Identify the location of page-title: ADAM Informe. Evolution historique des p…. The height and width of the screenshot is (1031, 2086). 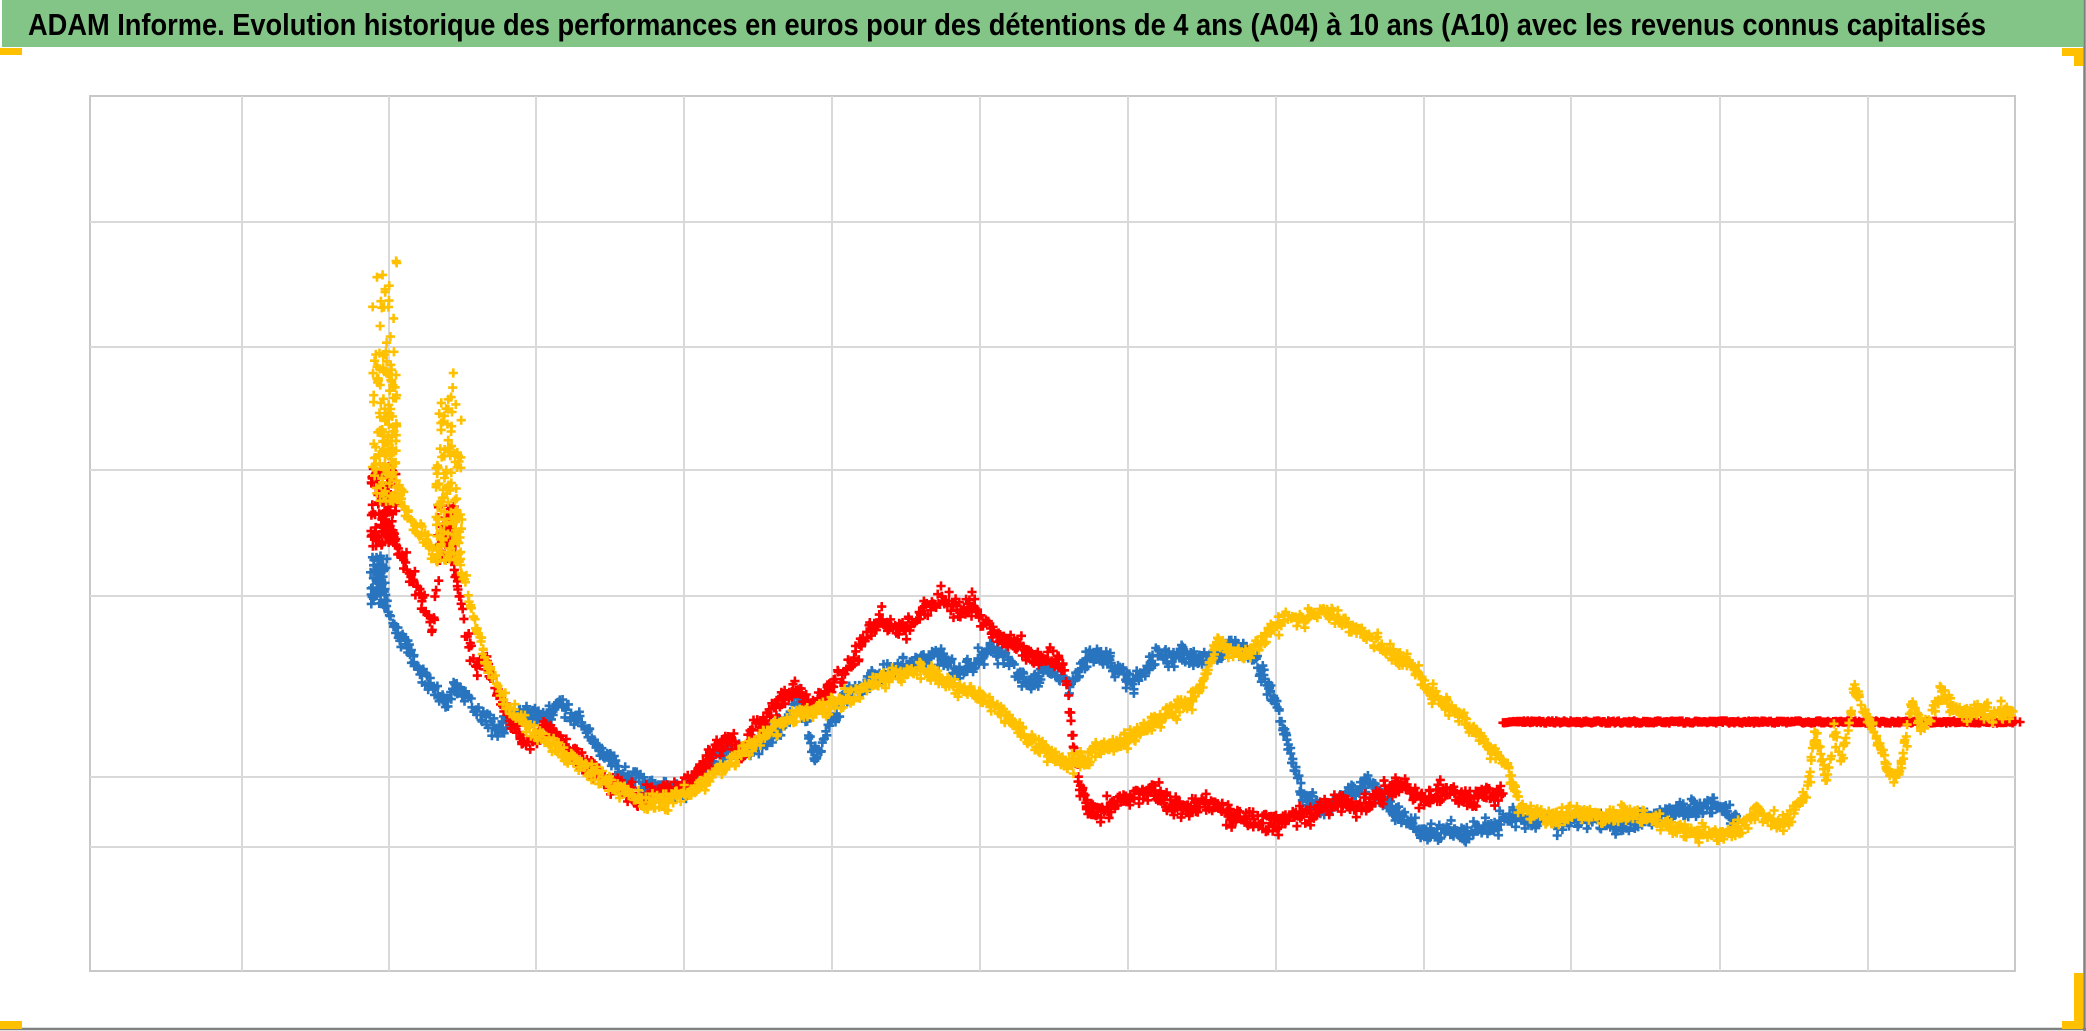
(1007, 24).